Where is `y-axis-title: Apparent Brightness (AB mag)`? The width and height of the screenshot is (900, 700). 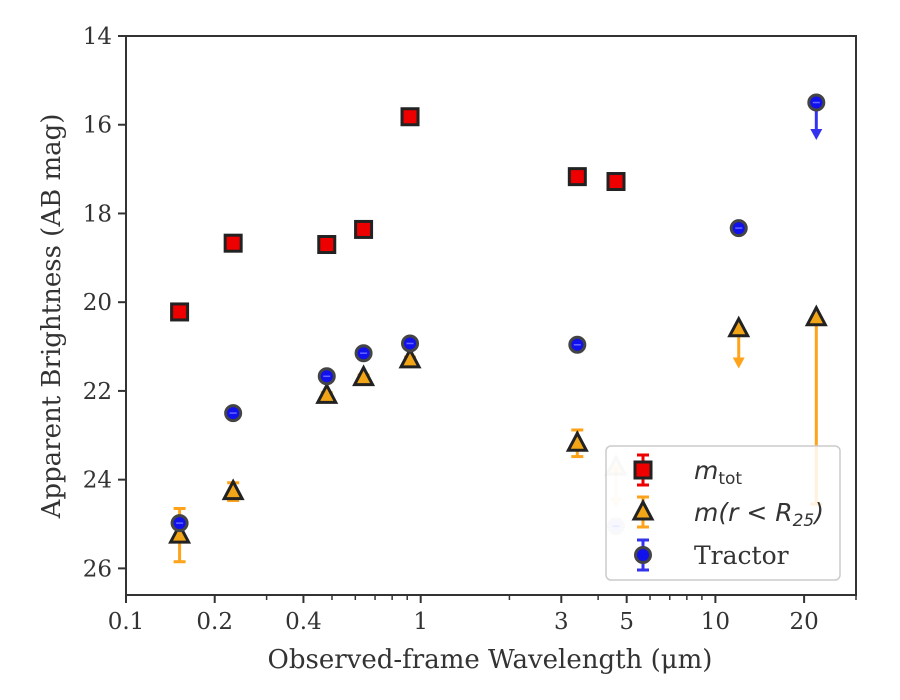 y-axis-title: Apparent Brightness (AB mag) is located at coordinates (52, 317).